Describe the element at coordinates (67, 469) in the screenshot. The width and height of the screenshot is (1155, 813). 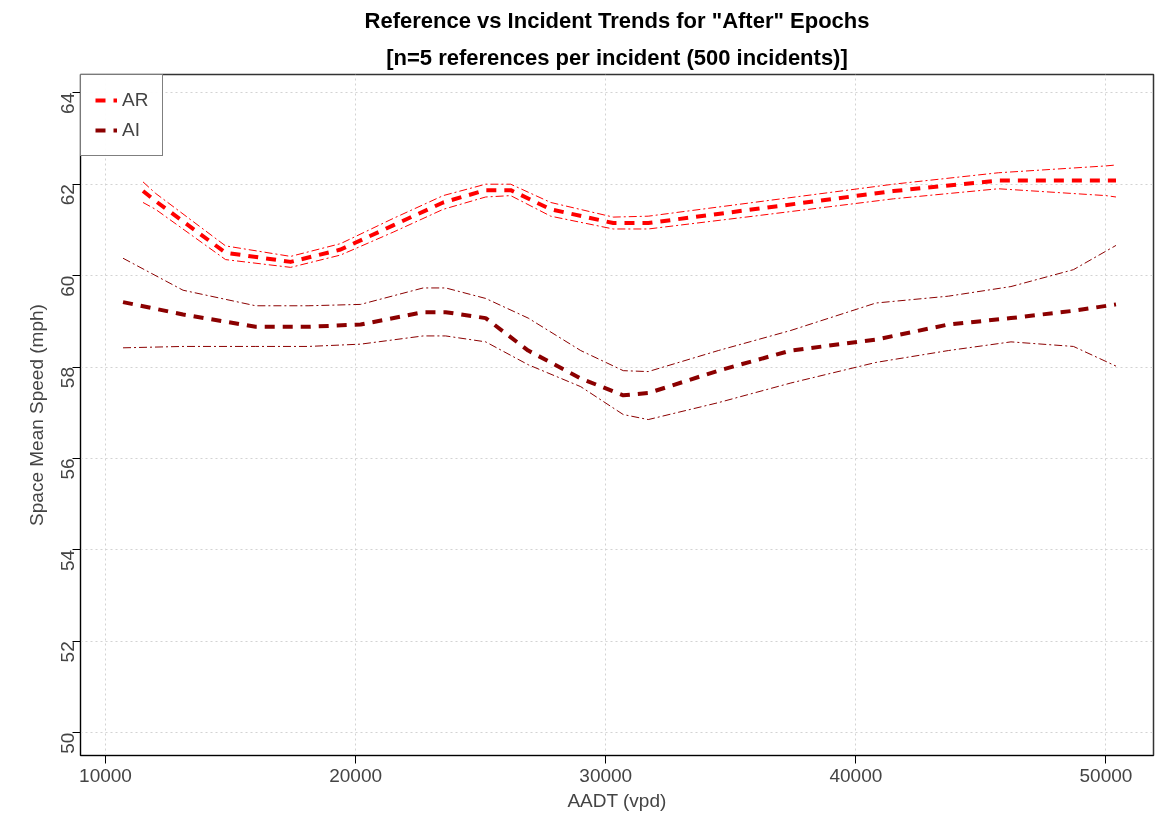
I see `y-tick-label: 56` at that location.